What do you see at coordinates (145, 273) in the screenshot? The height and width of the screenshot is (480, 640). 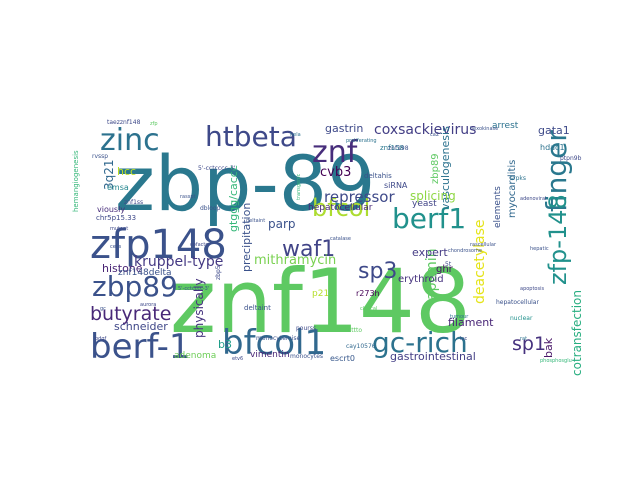 I see `word-znf148delta: znf148delta` at bounding box center [145, 273].